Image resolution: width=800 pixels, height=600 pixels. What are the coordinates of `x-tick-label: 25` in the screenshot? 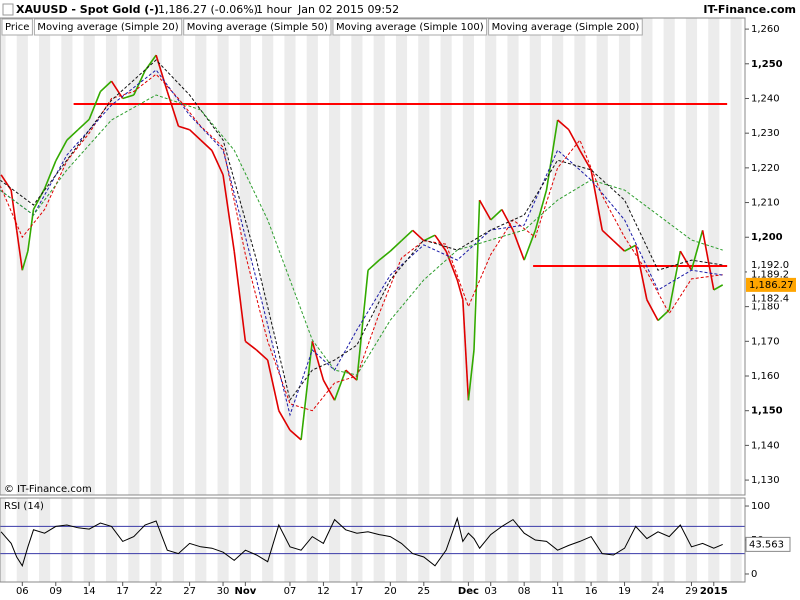 It's located at (423, 591).